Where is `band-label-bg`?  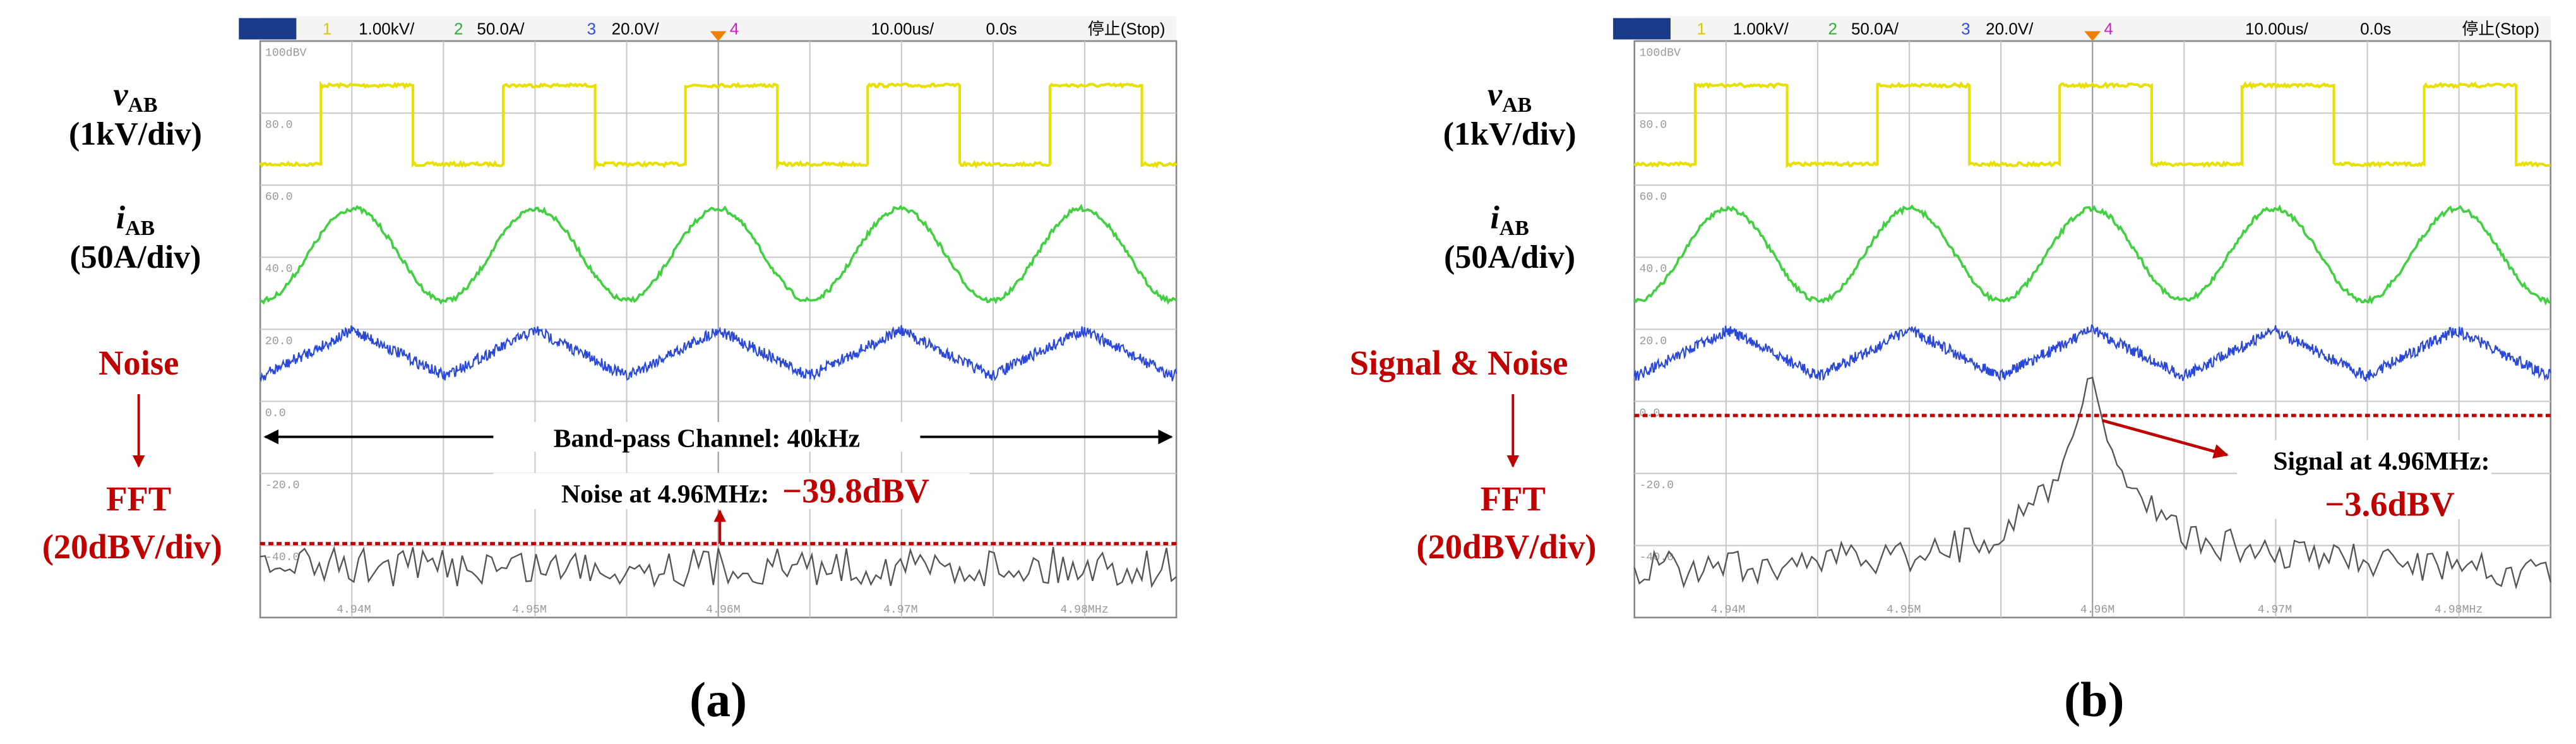
band-label-bg is located at coordinates (705, 437).